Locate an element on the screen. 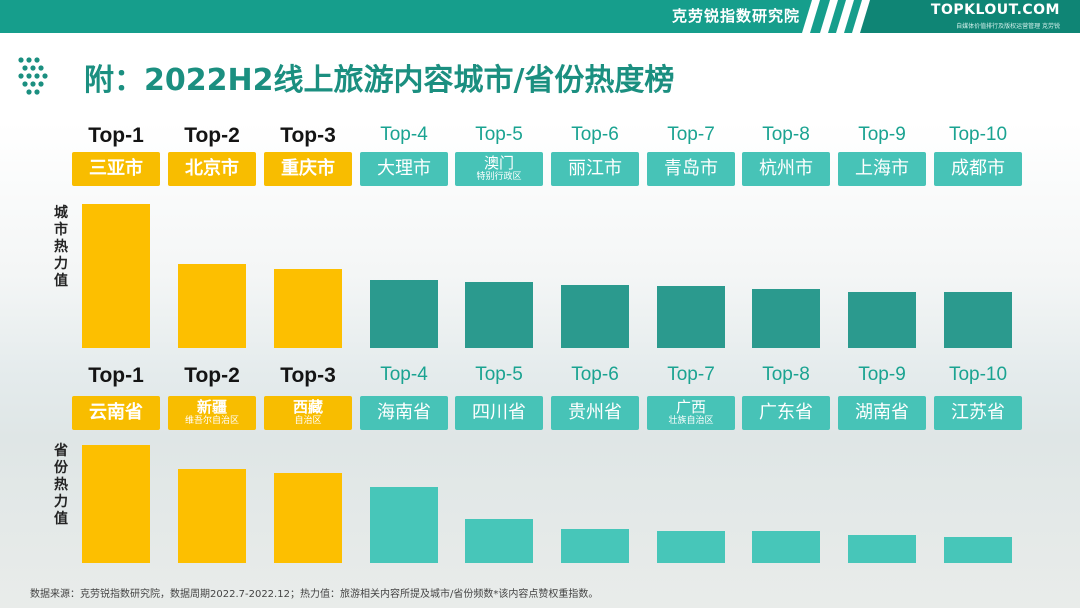 The height and width of the screenshot is (608, 1080). province-rank-label: Top-10 is located at coordinates (978, 374).